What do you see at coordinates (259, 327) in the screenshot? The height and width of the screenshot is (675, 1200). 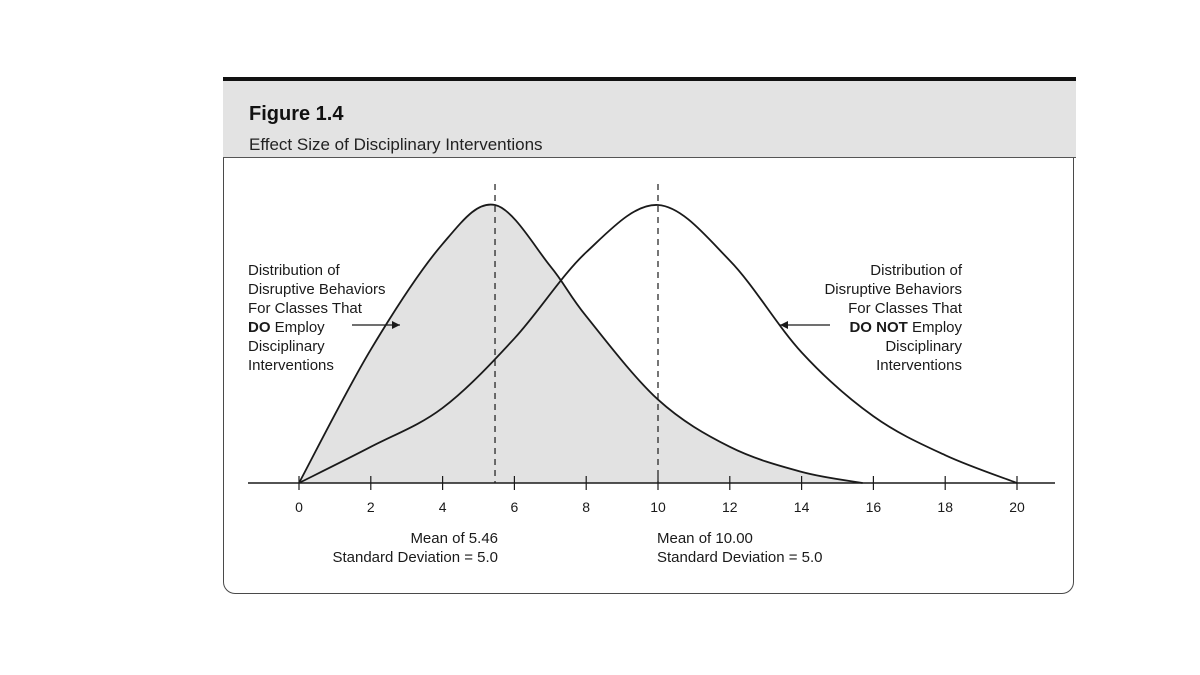 I see `emphasis-do: DO` at bounding box center [259, 327].